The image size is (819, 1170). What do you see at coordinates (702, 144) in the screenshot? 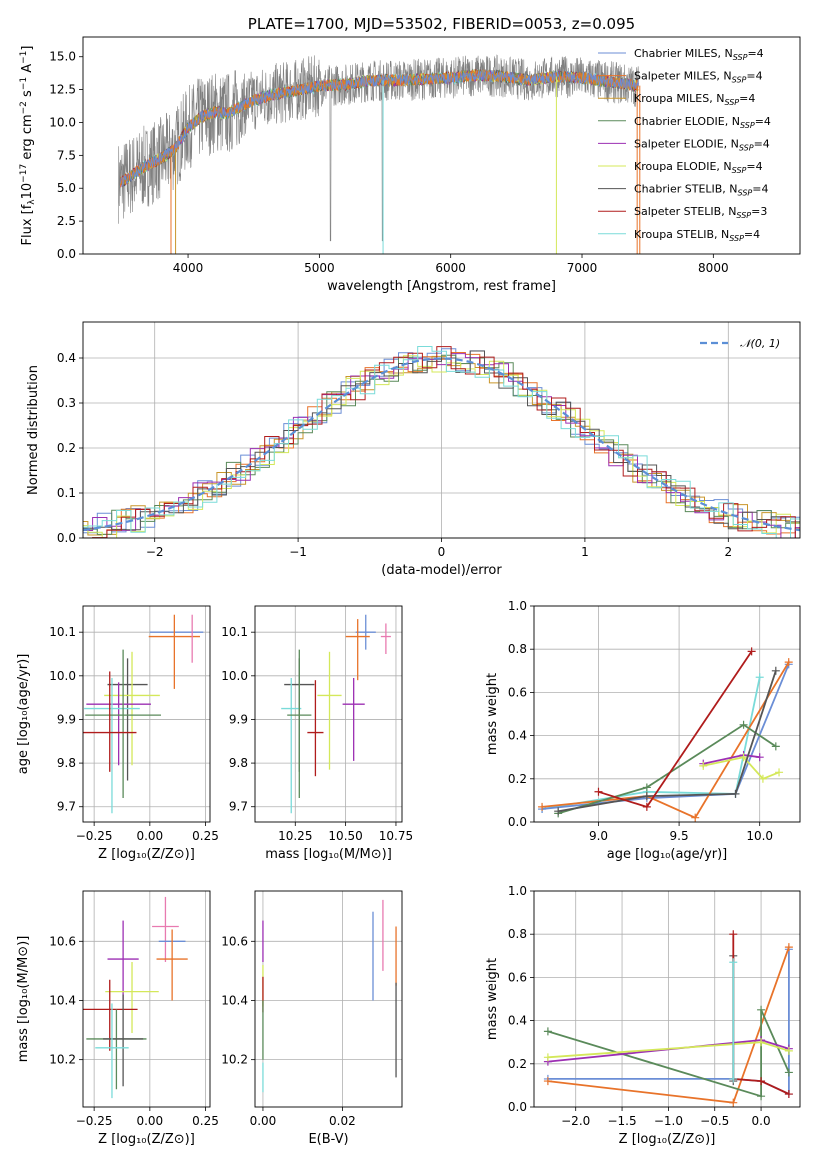
I see `legend-entry: Salpeter ELODIE, NSSP=4` at bounding box center [702, 144].